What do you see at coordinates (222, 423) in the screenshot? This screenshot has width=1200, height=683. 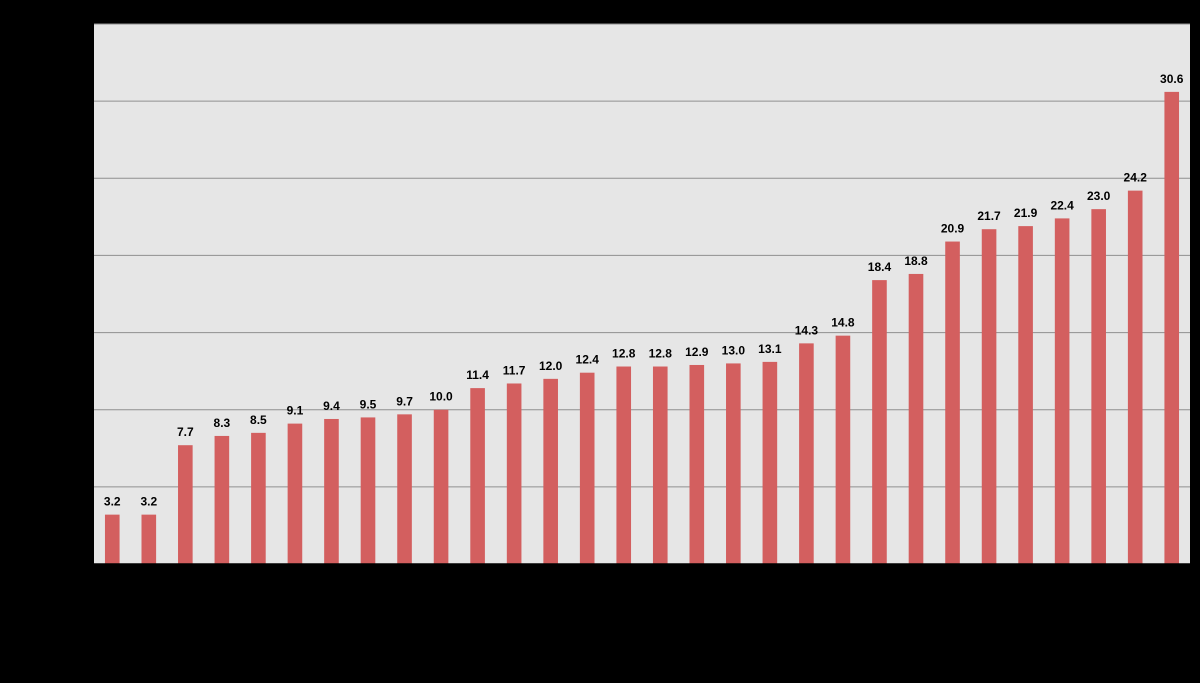 I see `data-label: 8.3` at bounding box center [222, 423].